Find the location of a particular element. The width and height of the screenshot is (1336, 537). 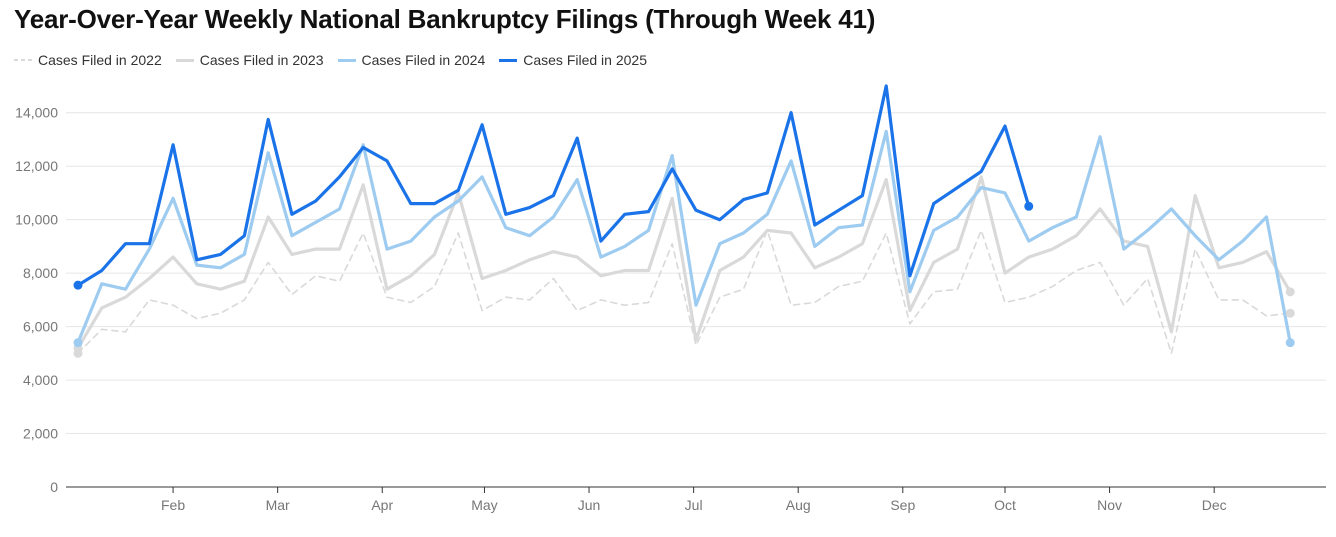

legend-item-2023: Cases Filed in 2023 is located at coordinates (249, 60).